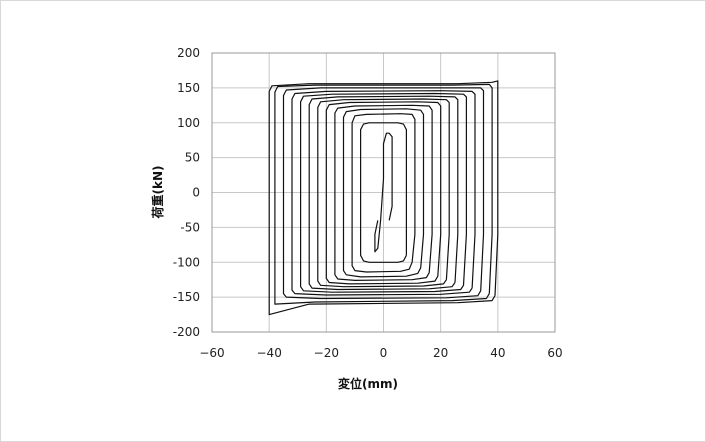  I want to click on x-tick-label: −20, so click(326, 353).